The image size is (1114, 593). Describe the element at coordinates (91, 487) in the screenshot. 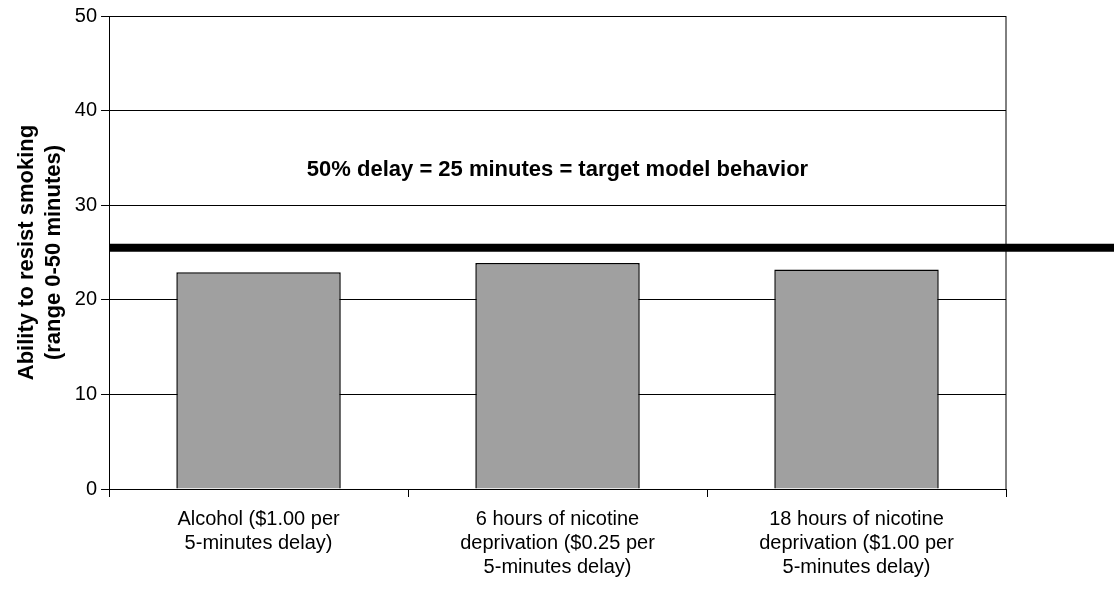

I see `y-tick-label: 0` at that location.